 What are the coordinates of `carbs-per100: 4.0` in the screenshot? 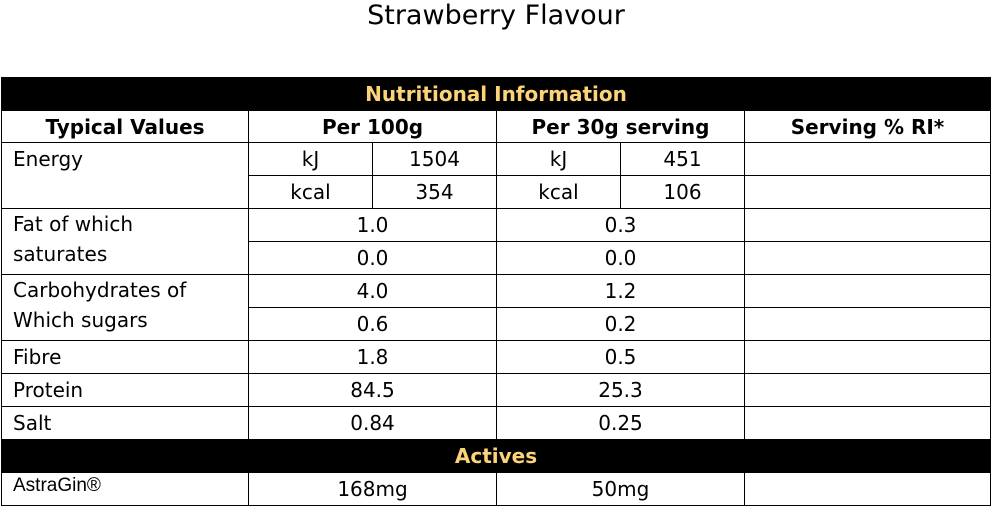 It's located at (372, 291).